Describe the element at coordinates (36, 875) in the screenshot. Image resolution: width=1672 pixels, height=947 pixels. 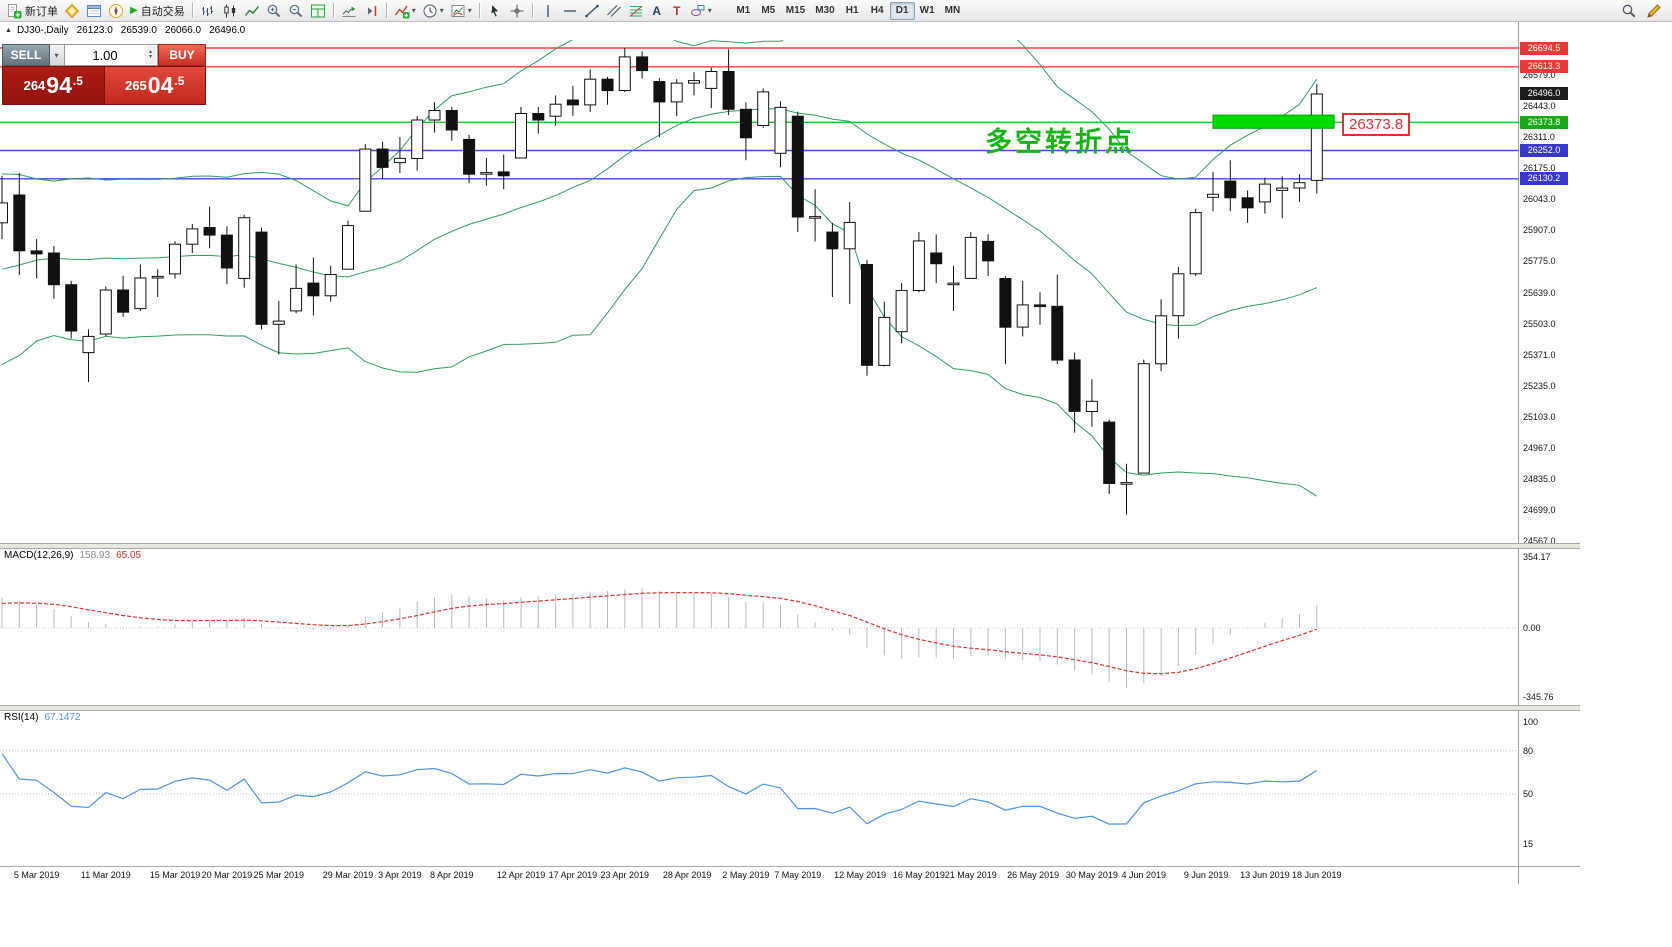
I see `date-axis-label: 5 Mar 2019` at that location.